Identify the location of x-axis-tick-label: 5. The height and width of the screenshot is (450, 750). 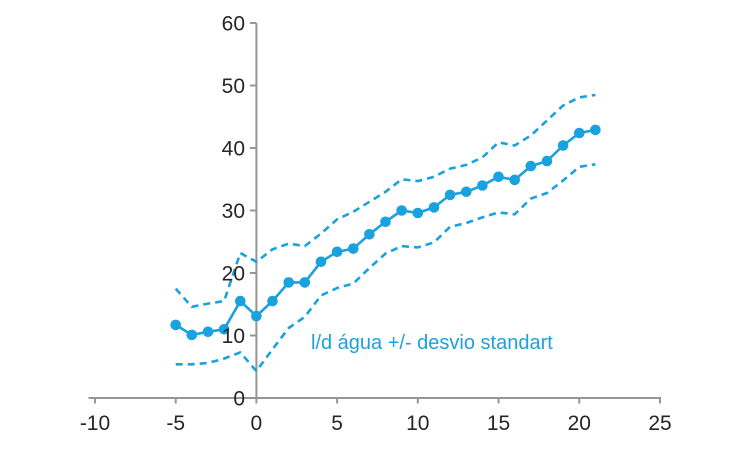
(337, 423).